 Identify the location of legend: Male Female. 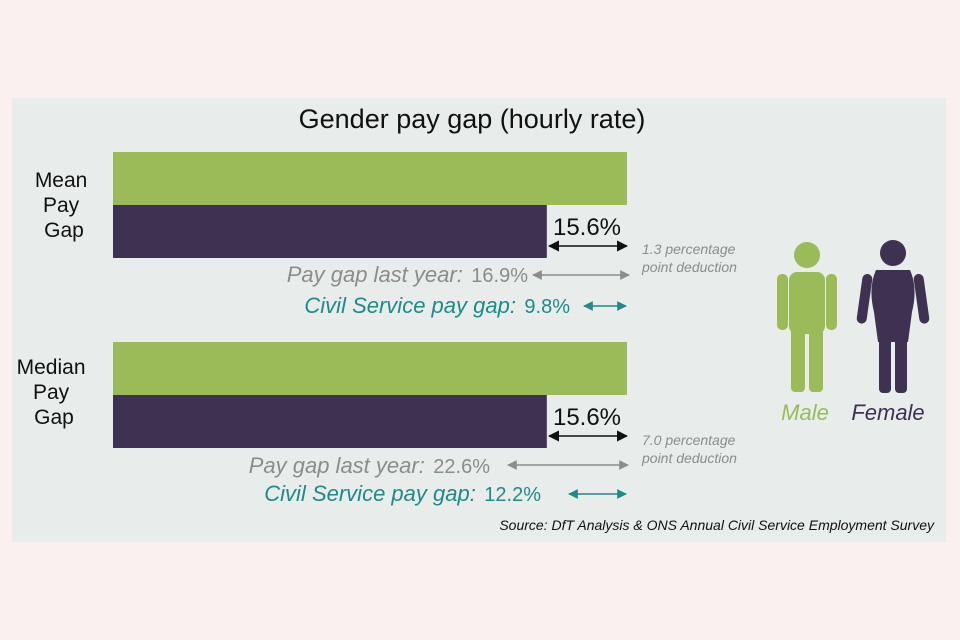
(853, 332).